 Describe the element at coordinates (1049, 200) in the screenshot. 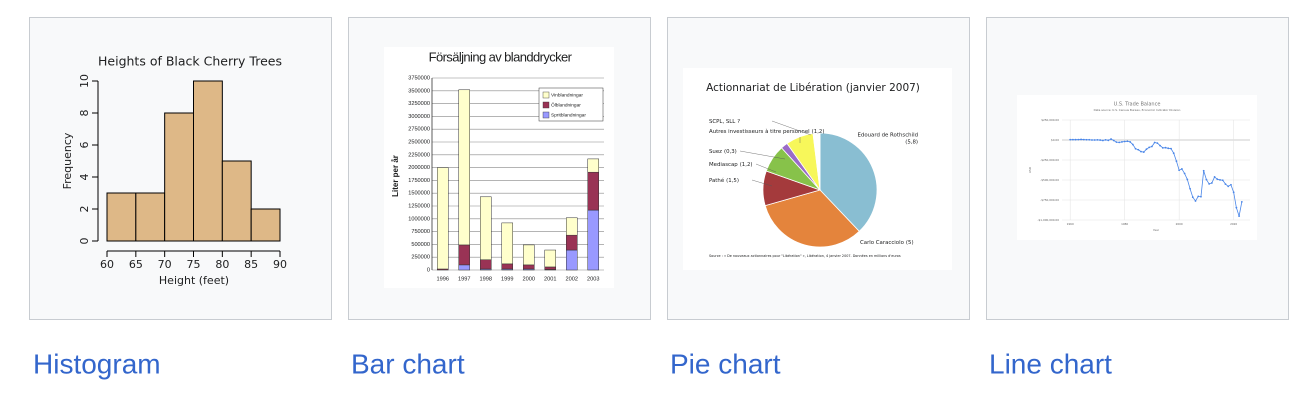

I see `y-tick-label: -$750,000.00` at that location.